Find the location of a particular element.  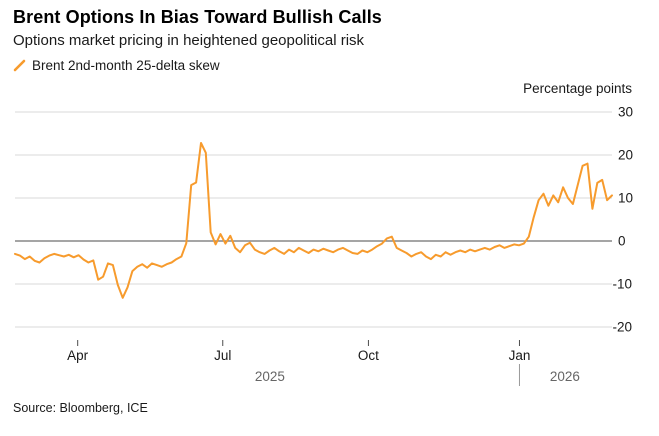

svg-text: Jul is located at coordinates (222, 355).